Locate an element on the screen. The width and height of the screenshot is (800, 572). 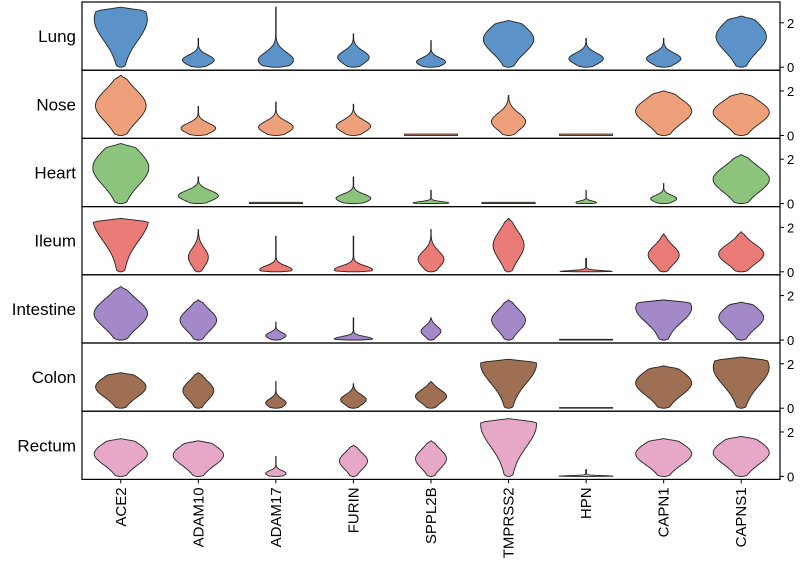
violin-nose-tmprss2 is located at coordinates (508, 115).